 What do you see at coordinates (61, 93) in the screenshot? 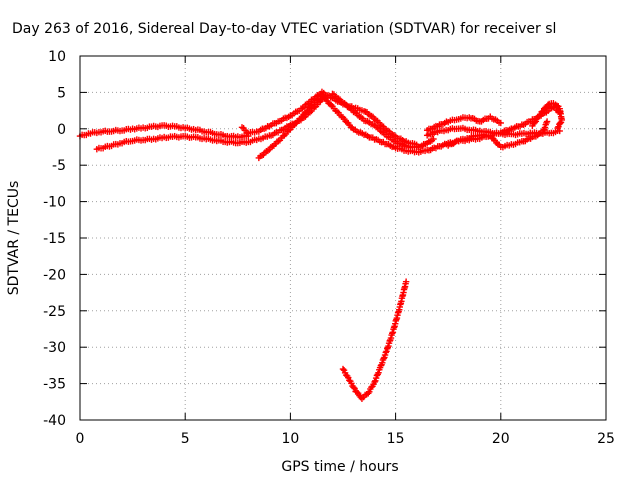
I see `y-tick-label: 5` at bounding box center [61, 93].